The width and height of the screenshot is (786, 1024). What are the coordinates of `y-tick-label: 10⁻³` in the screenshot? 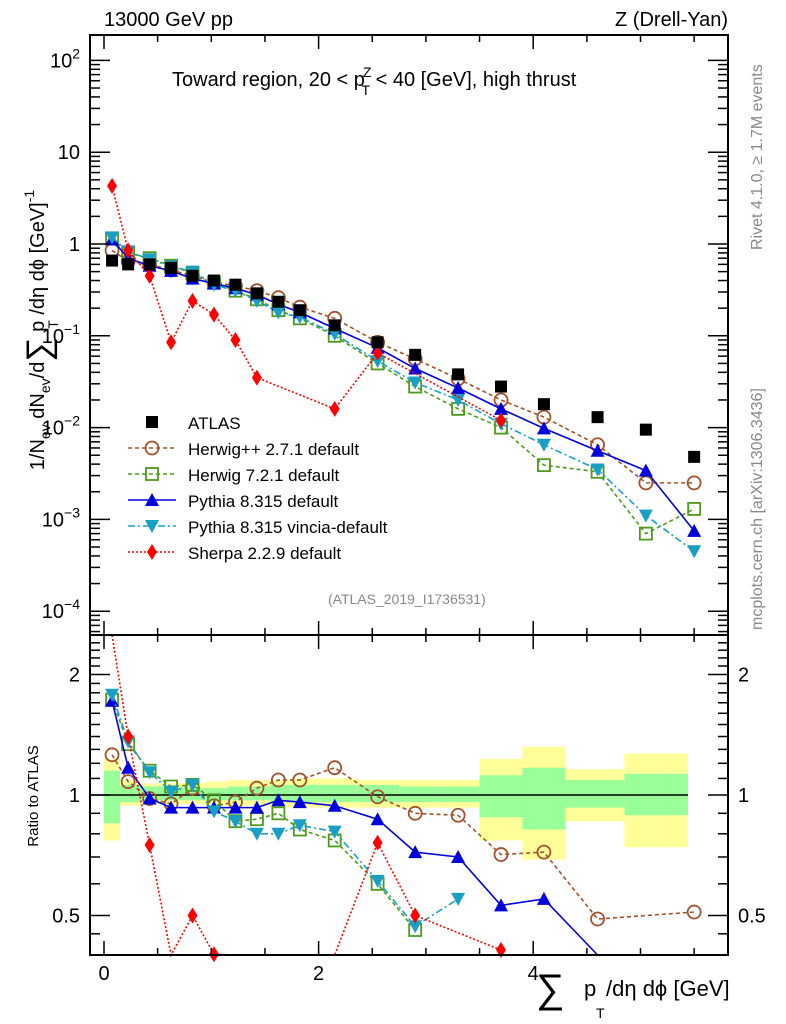 It's located at (61, 517).